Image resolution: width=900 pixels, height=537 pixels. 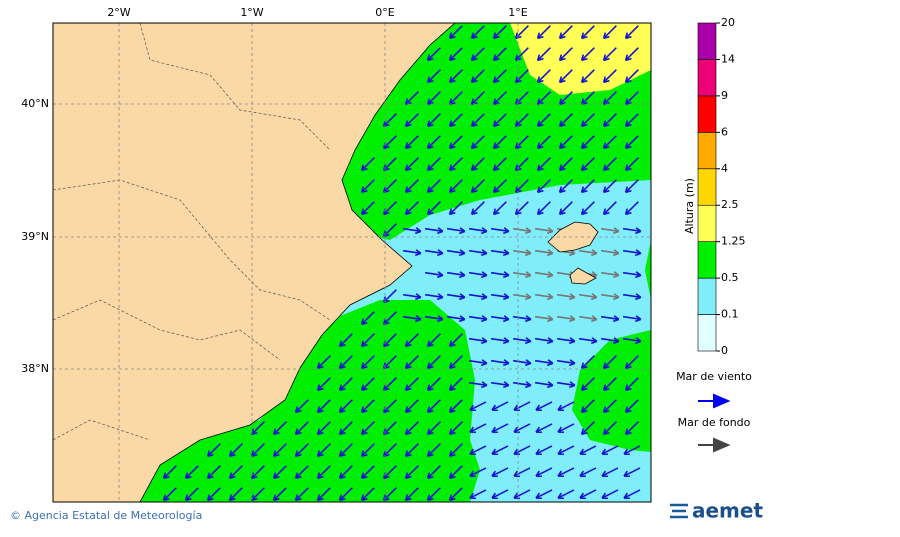 What do you see at coordinates (707, 187) in the screenshot?
I see `colorbar-segment` at bounding box center [707, 187].